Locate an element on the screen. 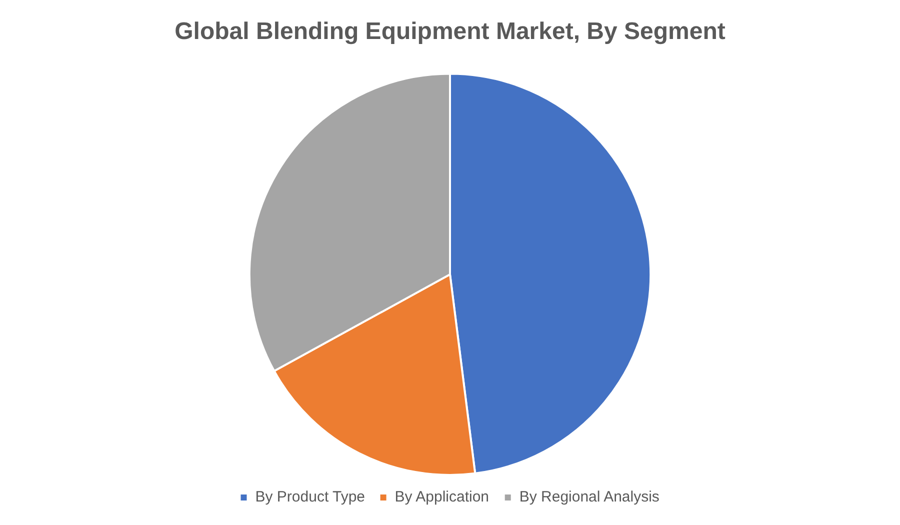 This screenshot has height=525, width=900. legend-label: By Regional Analysis is located at coordinates (589, 497).